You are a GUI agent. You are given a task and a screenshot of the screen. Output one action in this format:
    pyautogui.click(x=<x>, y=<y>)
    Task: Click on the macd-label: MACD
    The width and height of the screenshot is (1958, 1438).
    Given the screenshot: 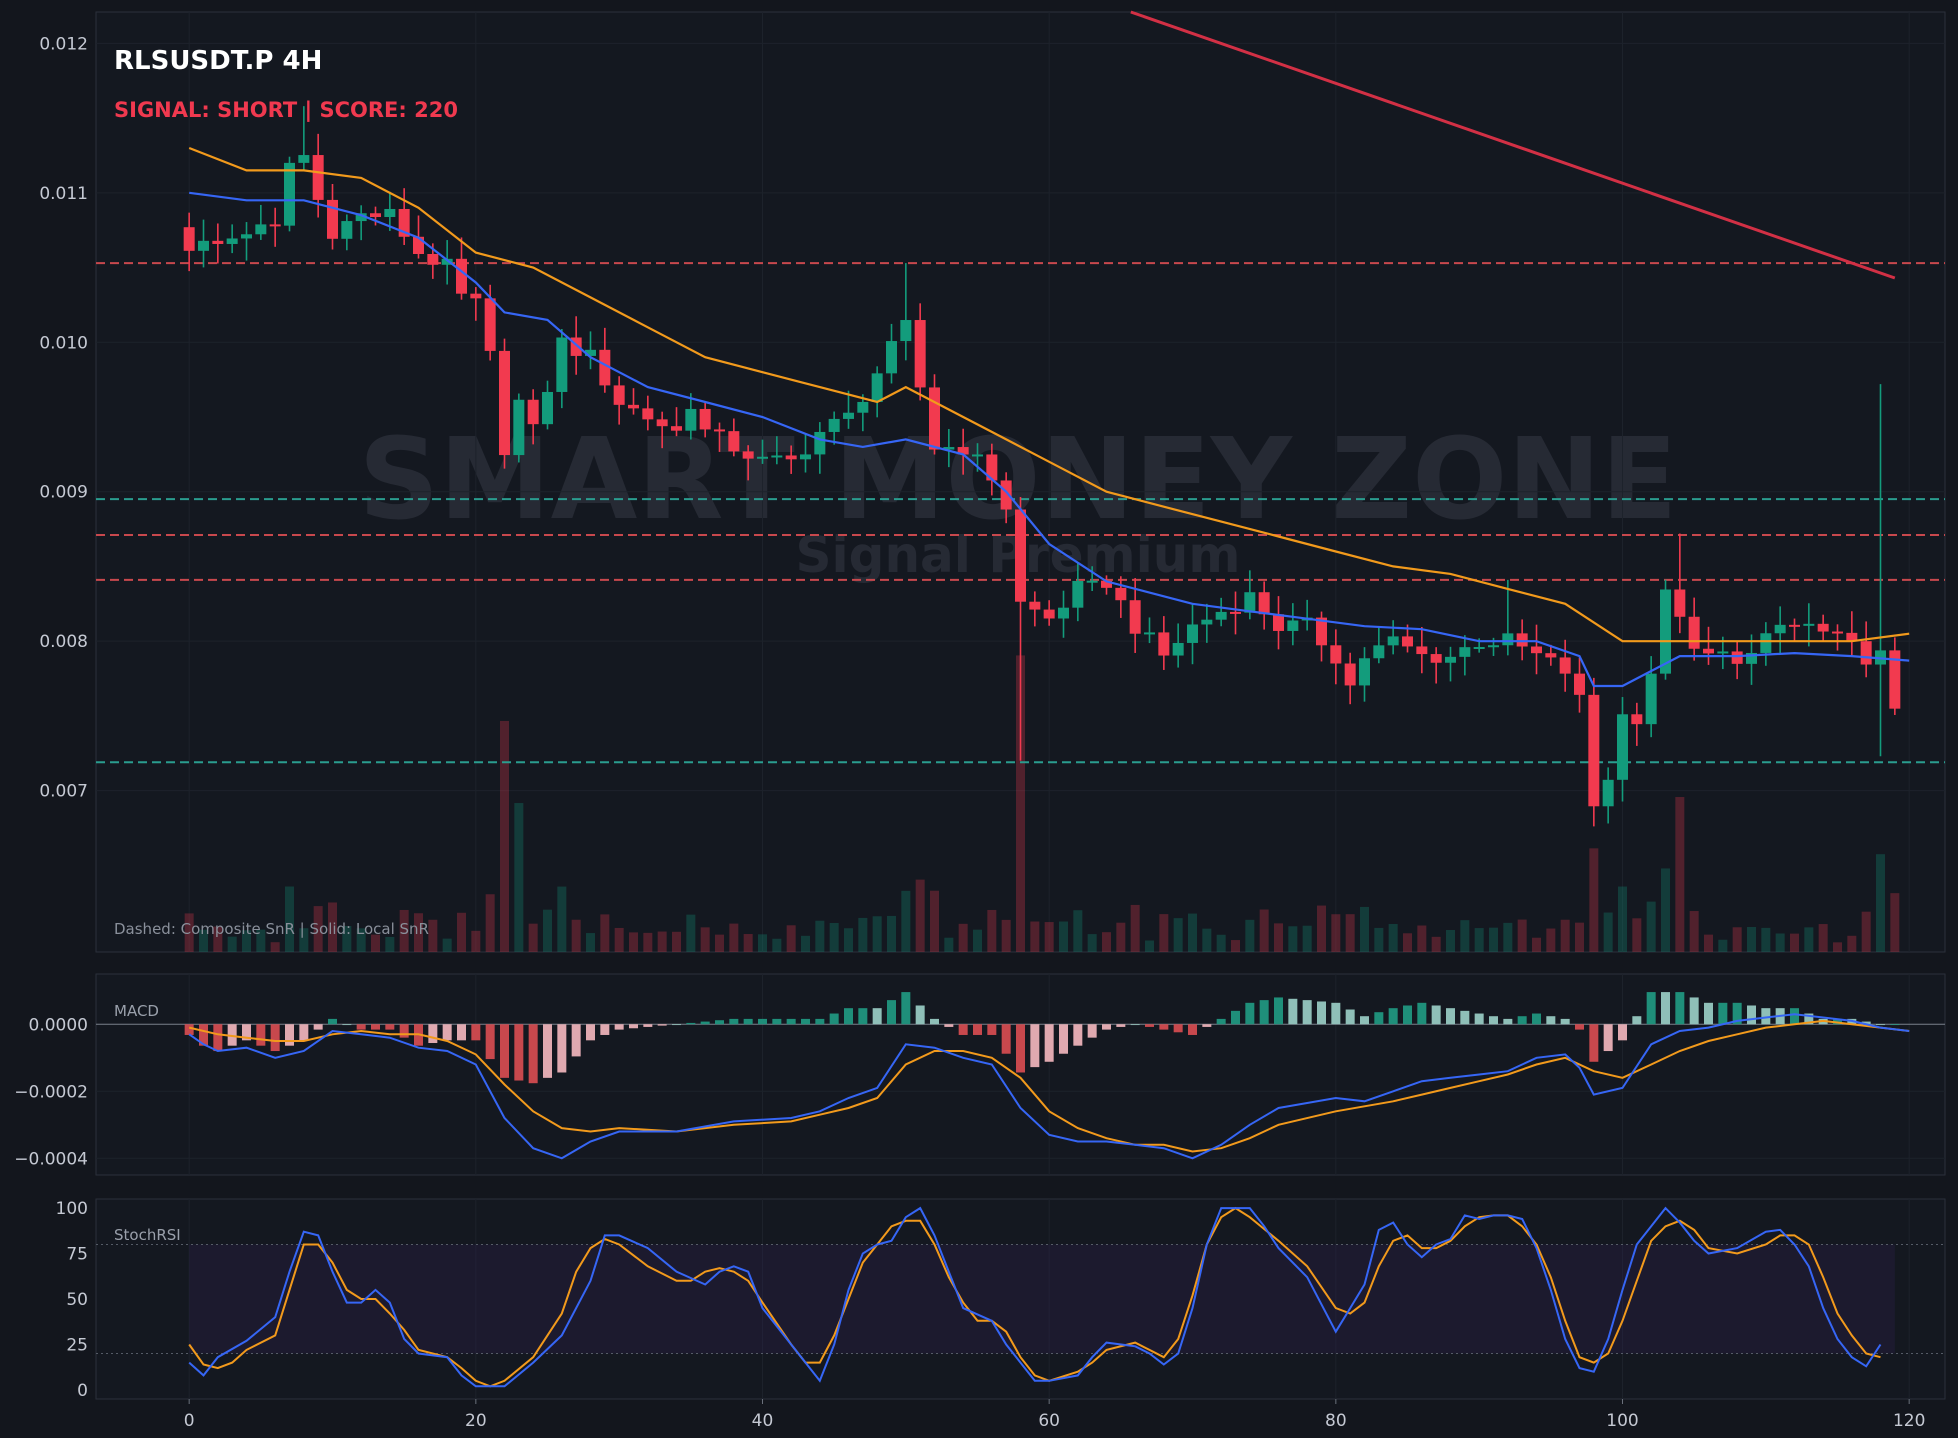 What is the action you would take?
    pyautogui.click(x=136, y=1011)
    